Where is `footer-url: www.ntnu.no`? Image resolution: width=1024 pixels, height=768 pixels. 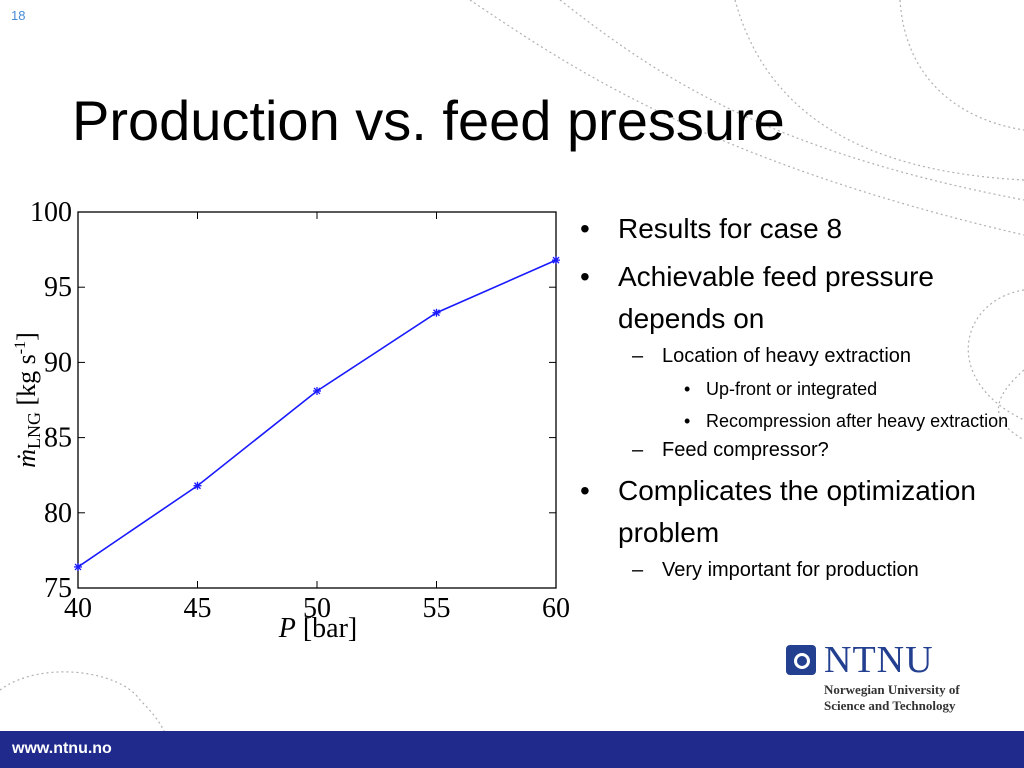
footer-url: www.ntnu.no is located at coordinates (62, 748).